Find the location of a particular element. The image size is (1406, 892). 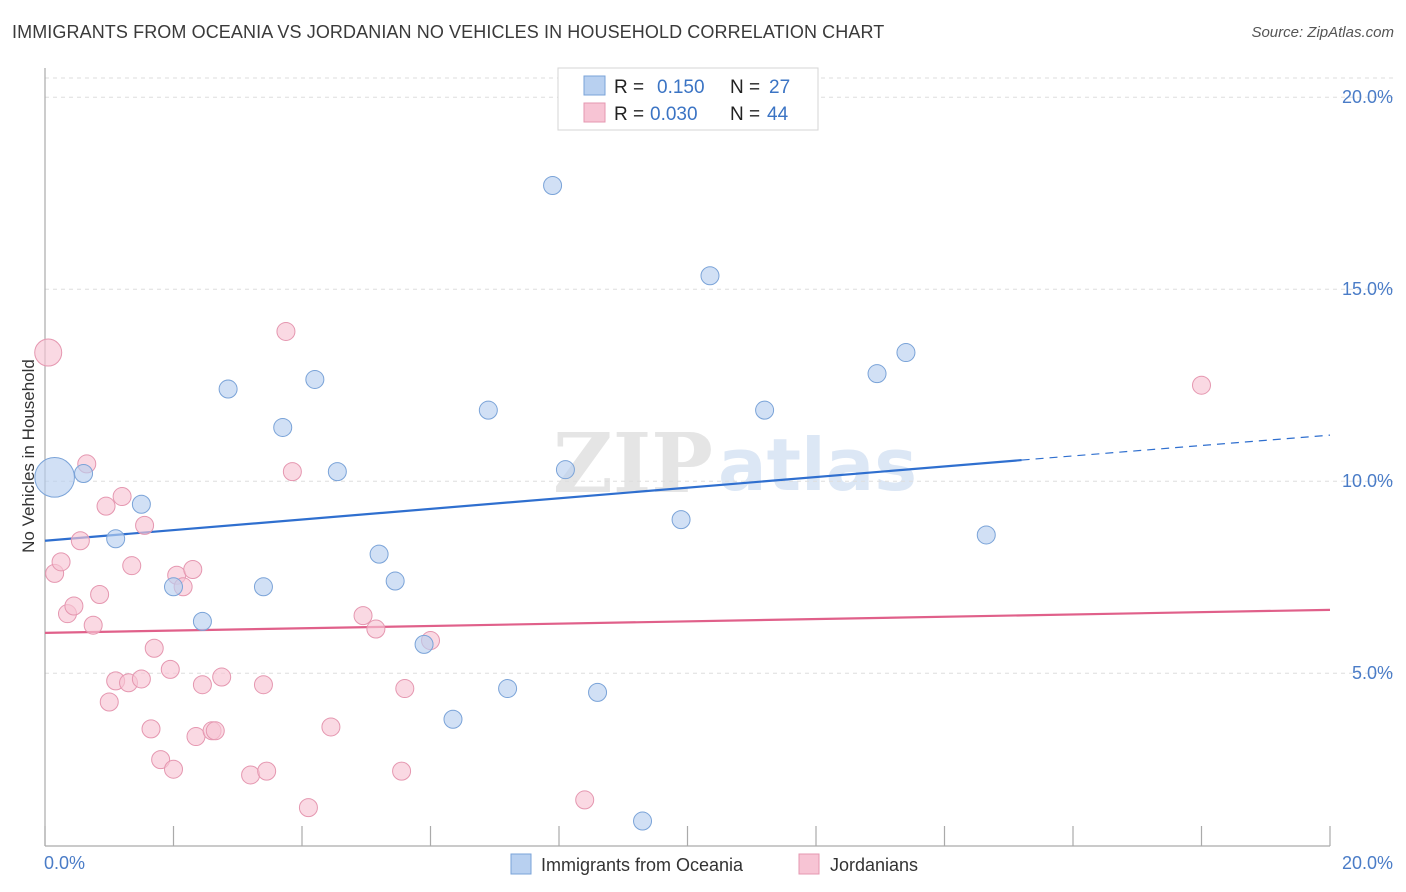

y-axis-label: No Vehicles in Household is located at coordinates (28, 456).